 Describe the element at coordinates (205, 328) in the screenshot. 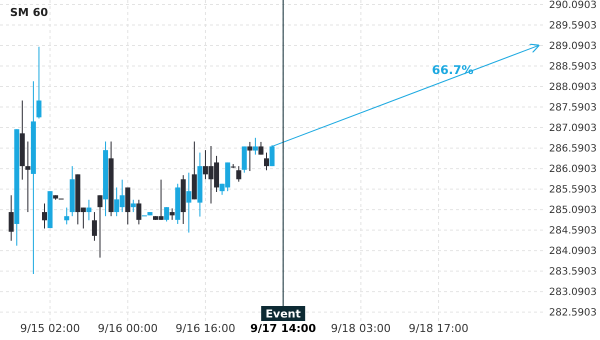

I see `x-tick-label: 9/16 16:00` at that location.